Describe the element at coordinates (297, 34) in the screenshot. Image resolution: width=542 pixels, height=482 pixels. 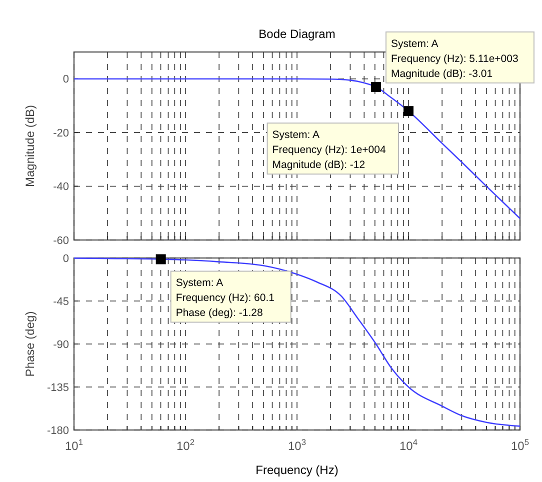
I see `chart-title: Bode Diagram` at that location.